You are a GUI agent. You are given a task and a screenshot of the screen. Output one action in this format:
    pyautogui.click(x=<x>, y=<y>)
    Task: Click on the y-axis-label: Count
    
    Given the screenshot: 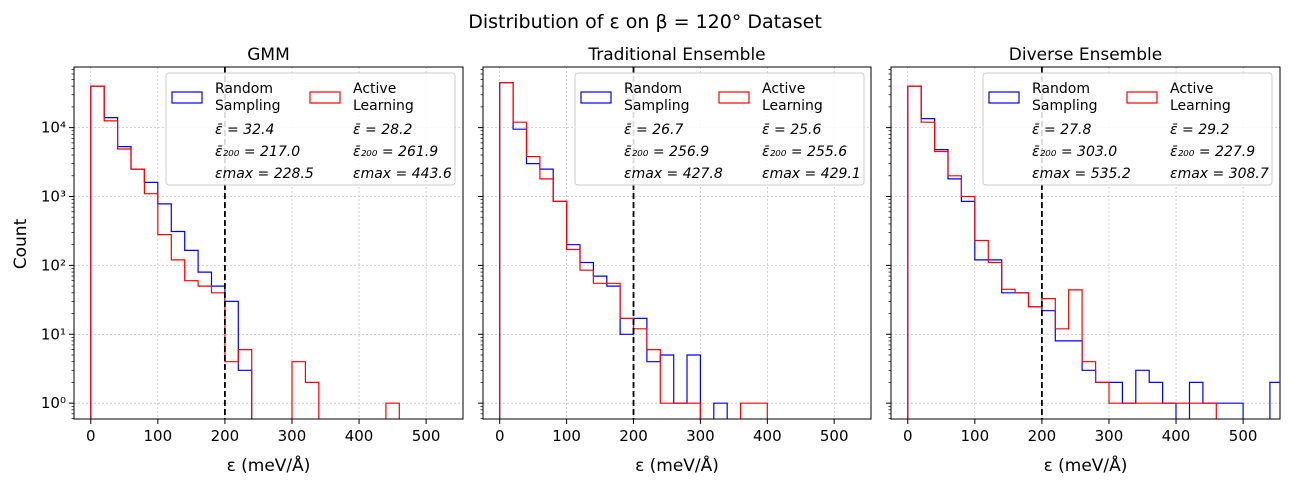 What is the action you would take?
    pyautogui.click(x=21, y=243)
    